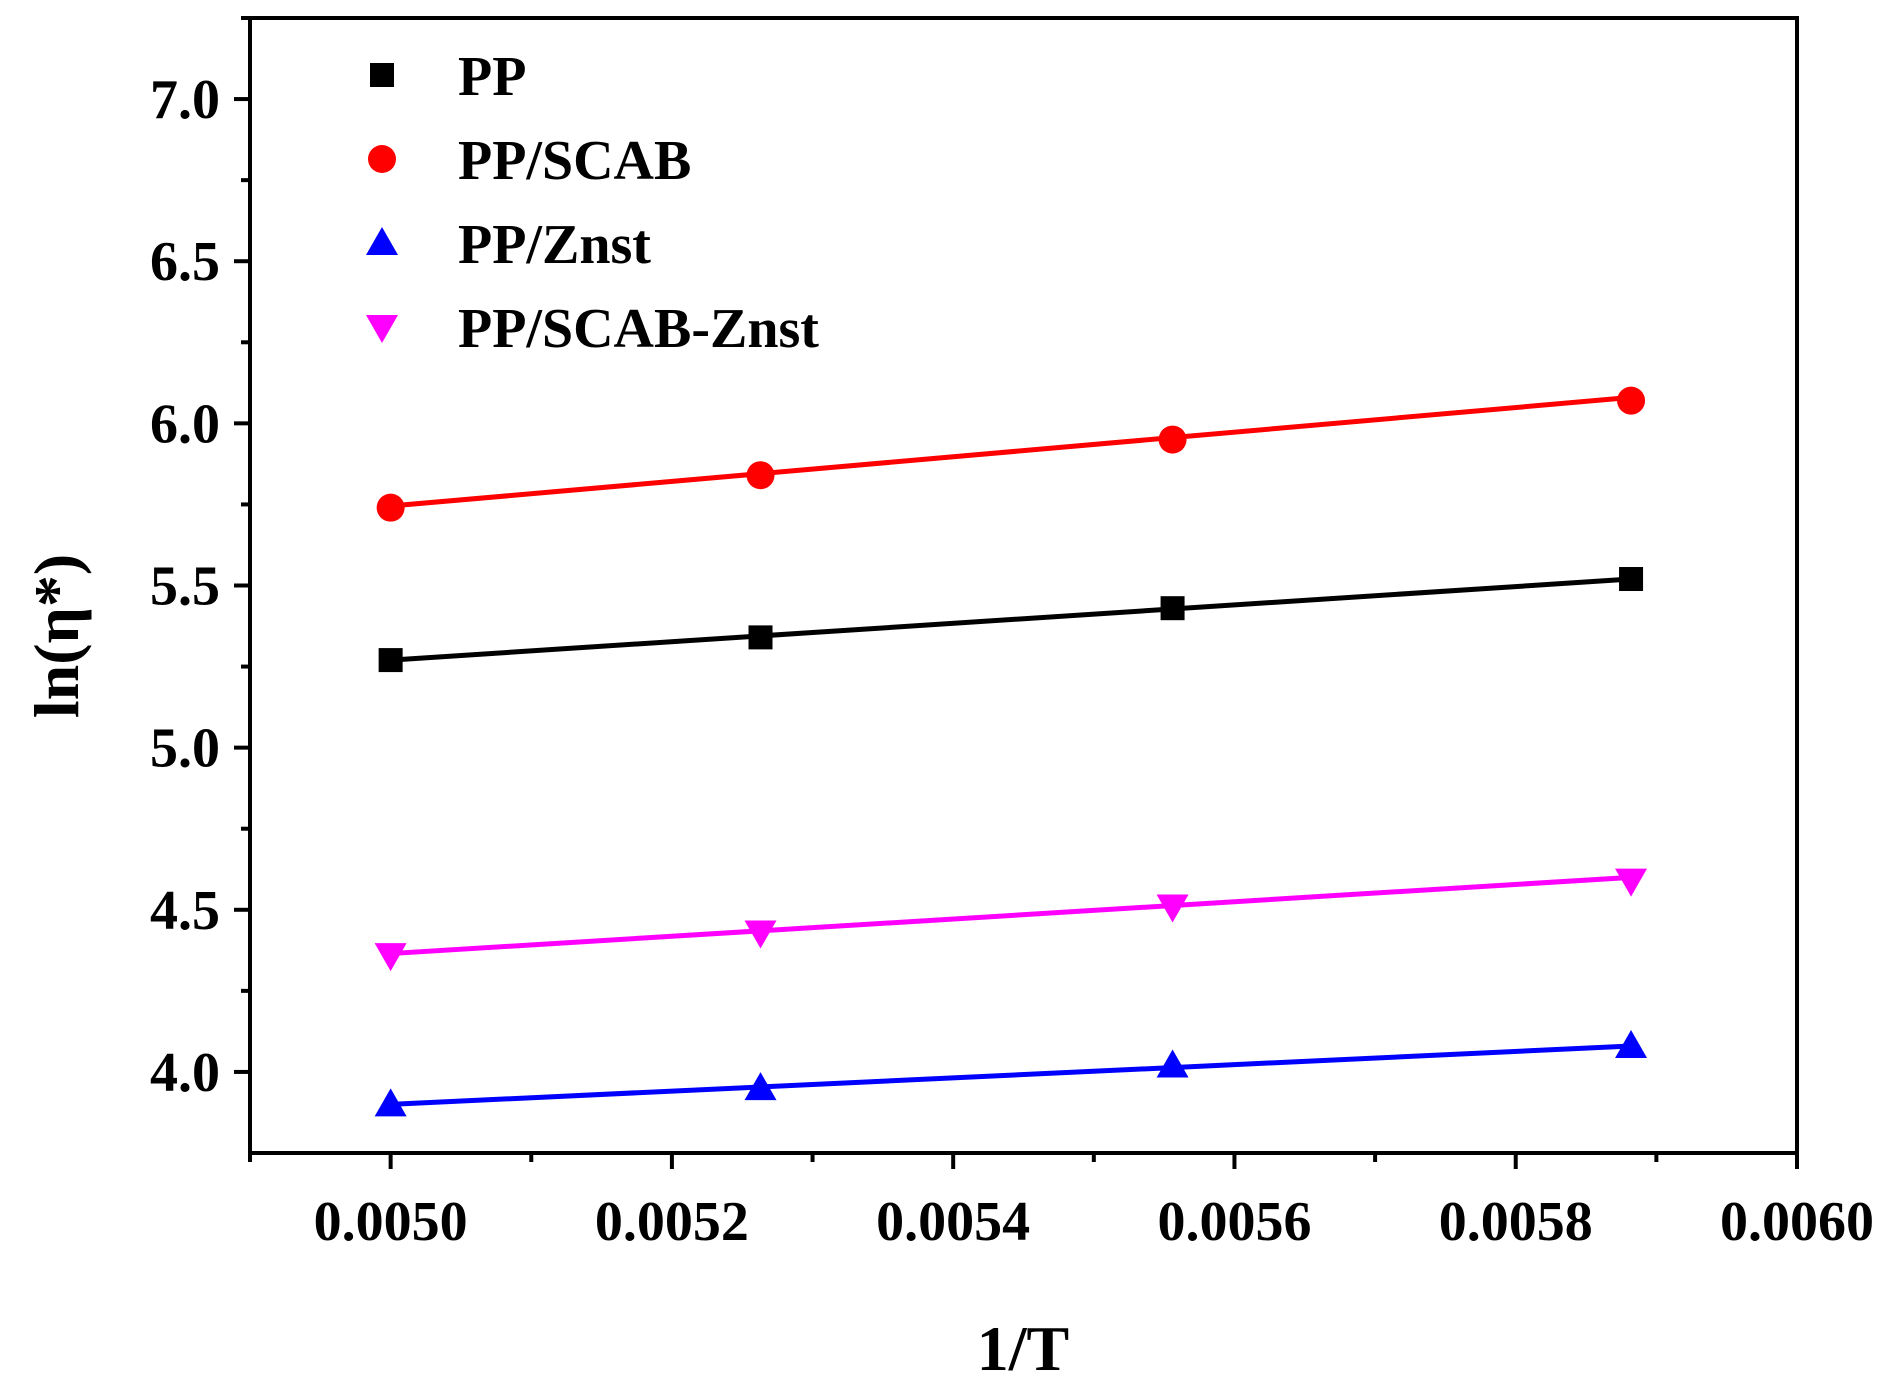 This screenshot has width=1890, height=1390. What do you see at coordinates (1061, 1203) in the screenshot?
I see `x-axis-ticks: 0.0050 0.0052 0.0054 0.0056 0.0058 0.0060` at bounding box center [1061, 1203].